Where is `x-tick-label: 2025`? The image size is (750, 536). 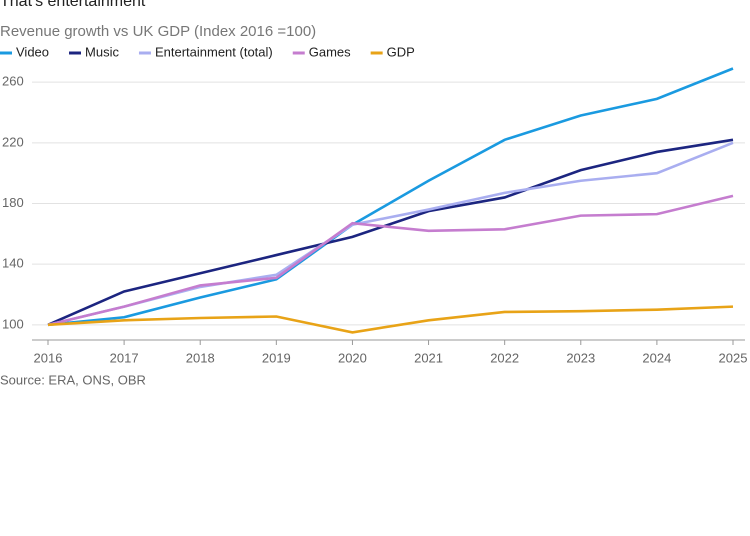 x-tick-label: 2025 is located at coordinates (733, 357).